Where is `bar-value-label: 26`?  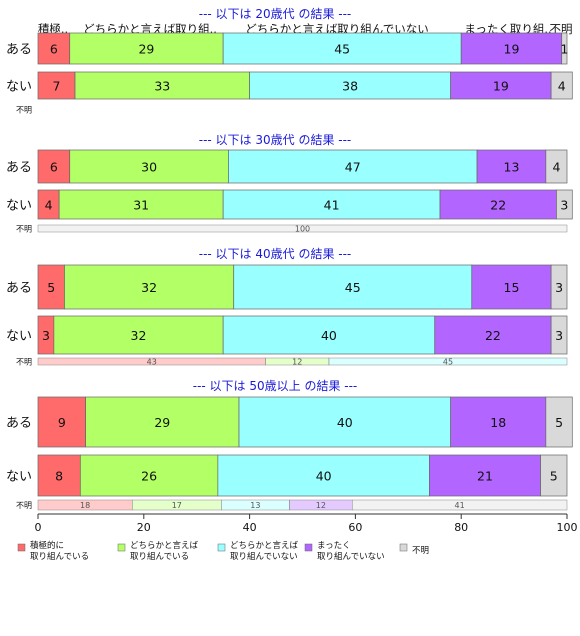
bar-value-label: 26 is located at coordinates (149, 476).